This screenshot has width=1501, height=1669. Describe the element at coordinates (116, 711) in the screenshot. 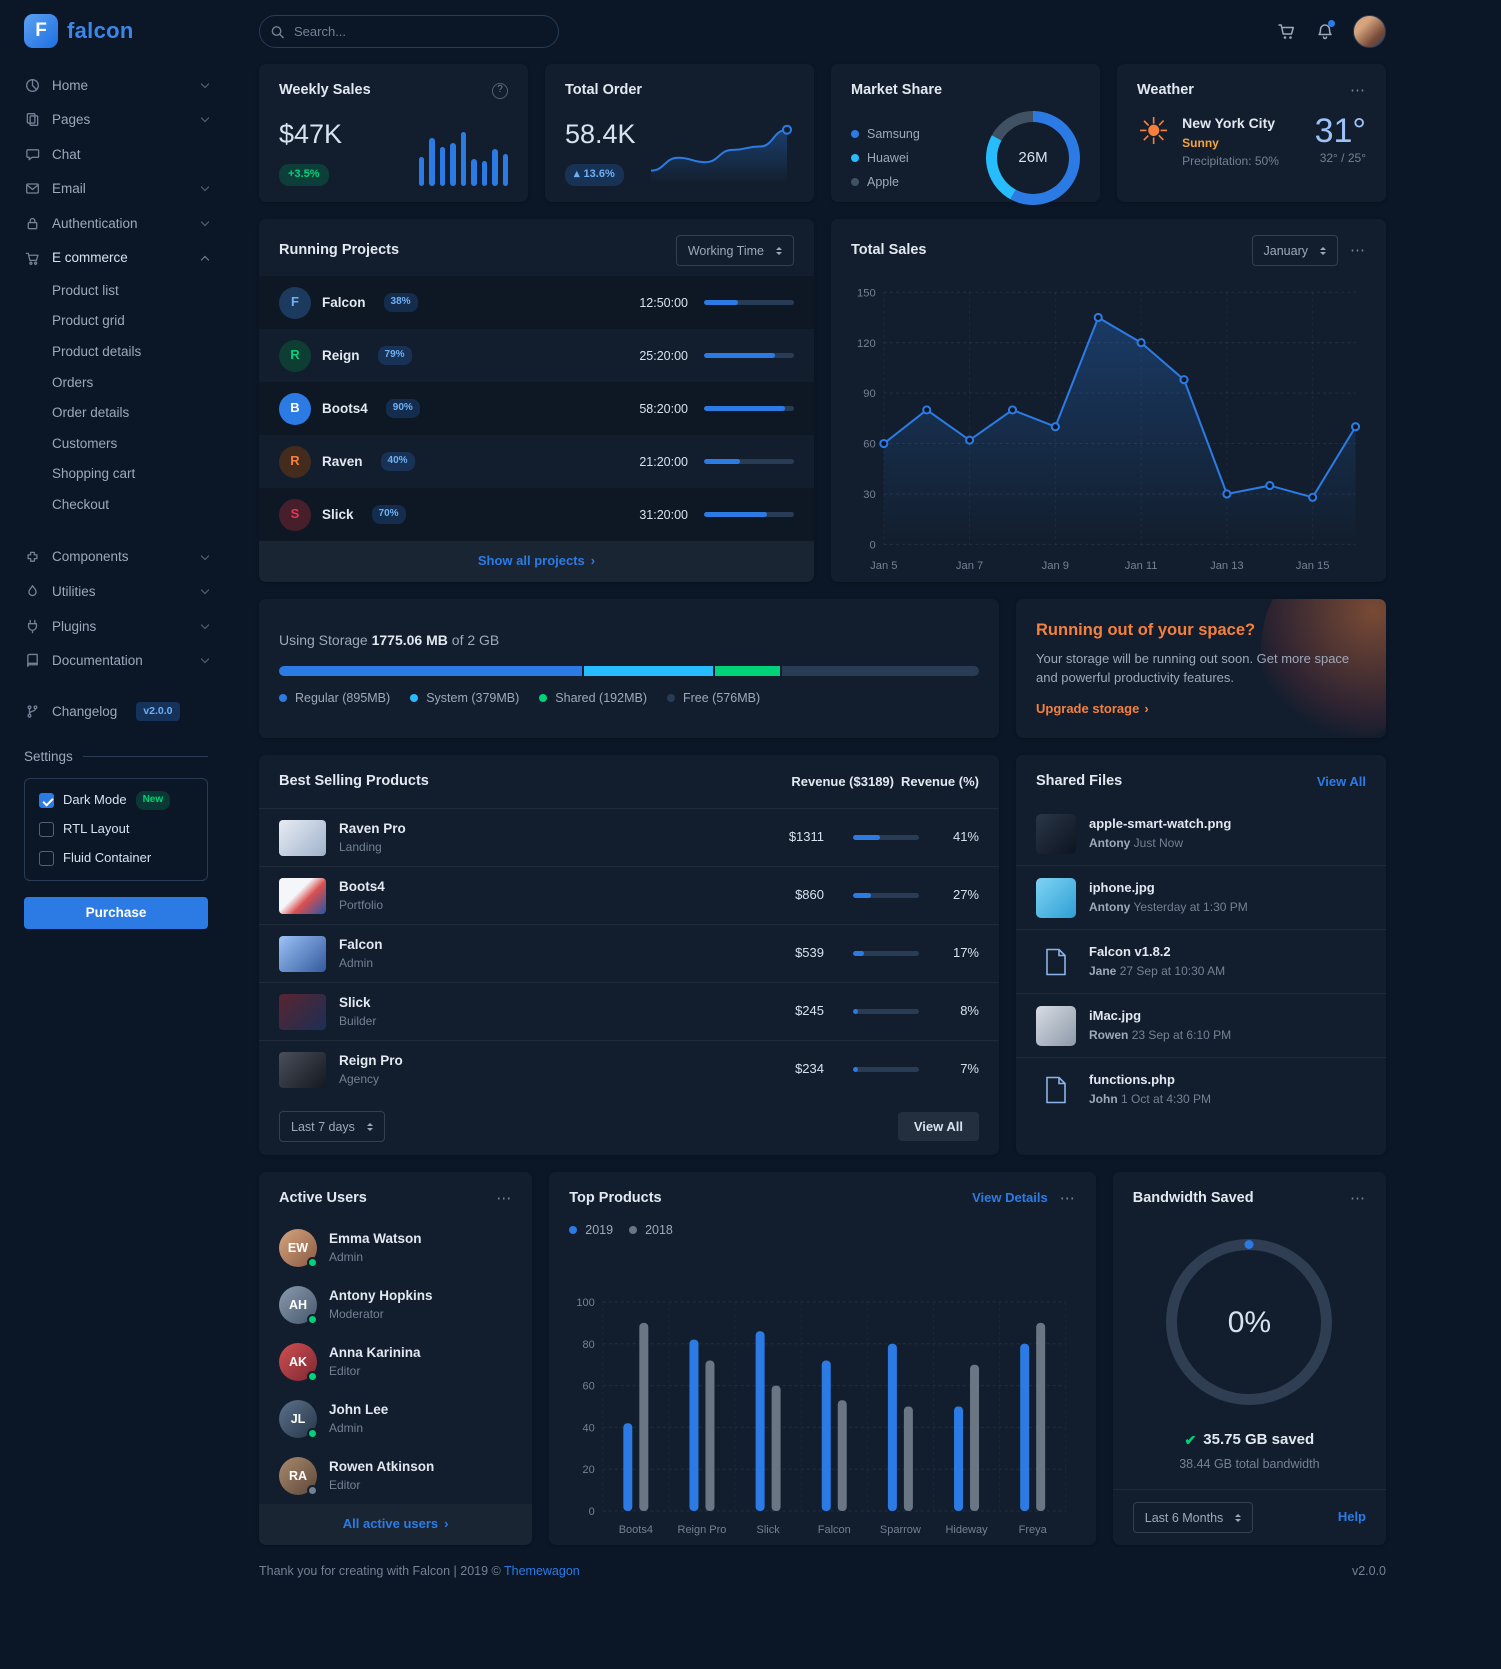

I see `sidebar-item-changelog: Changelog v2.0.0` at that location.